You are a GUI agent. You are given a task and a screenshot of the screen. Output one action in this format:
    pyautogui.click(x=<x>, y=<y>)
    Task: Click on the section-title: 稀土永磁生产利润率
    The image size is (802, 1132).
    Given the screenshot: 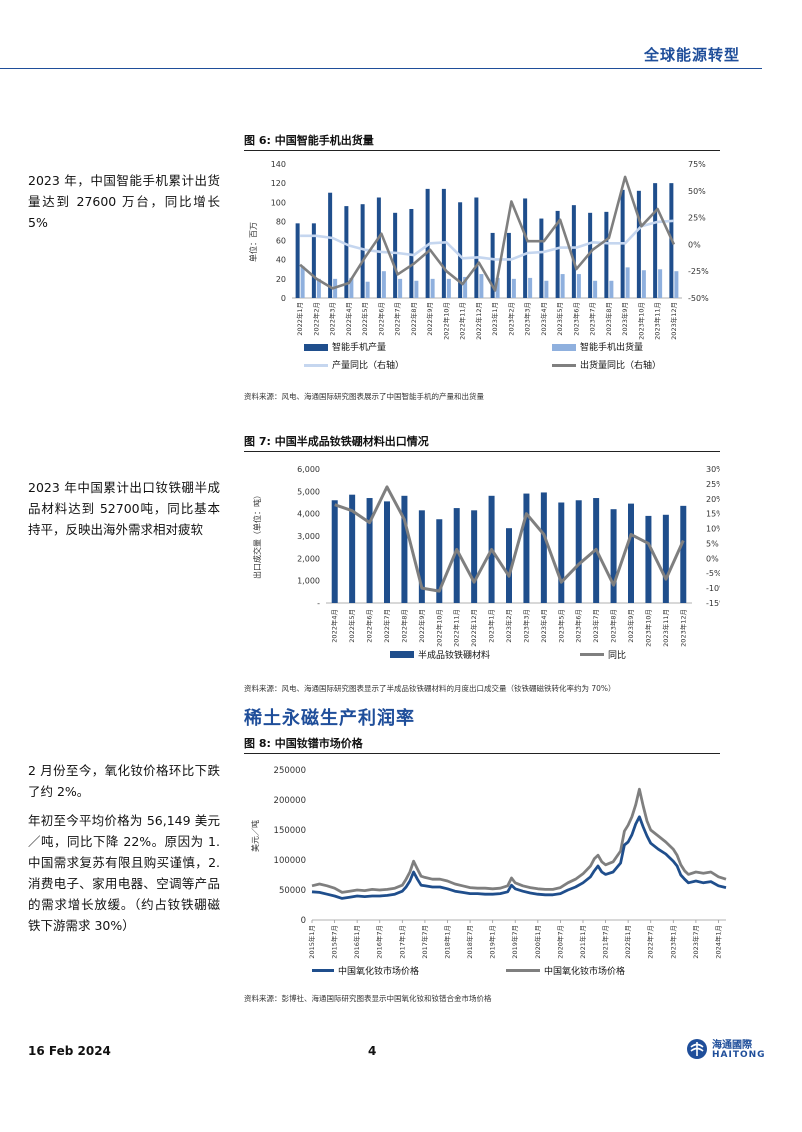 What is the action you would take?
    pyautogui.click(x=329, y=718)
    